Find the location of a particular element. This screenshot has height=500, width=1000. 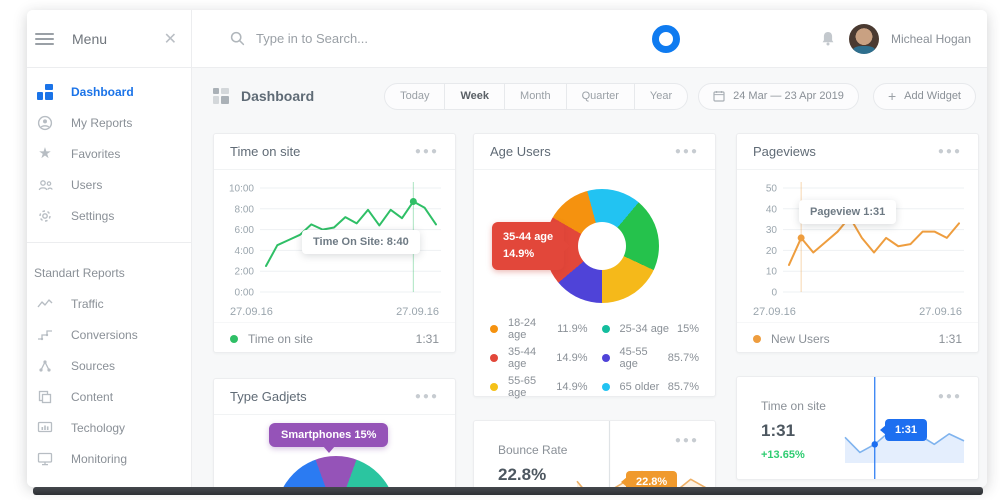

card-title: Time on site is located at coordinates (265, 151).